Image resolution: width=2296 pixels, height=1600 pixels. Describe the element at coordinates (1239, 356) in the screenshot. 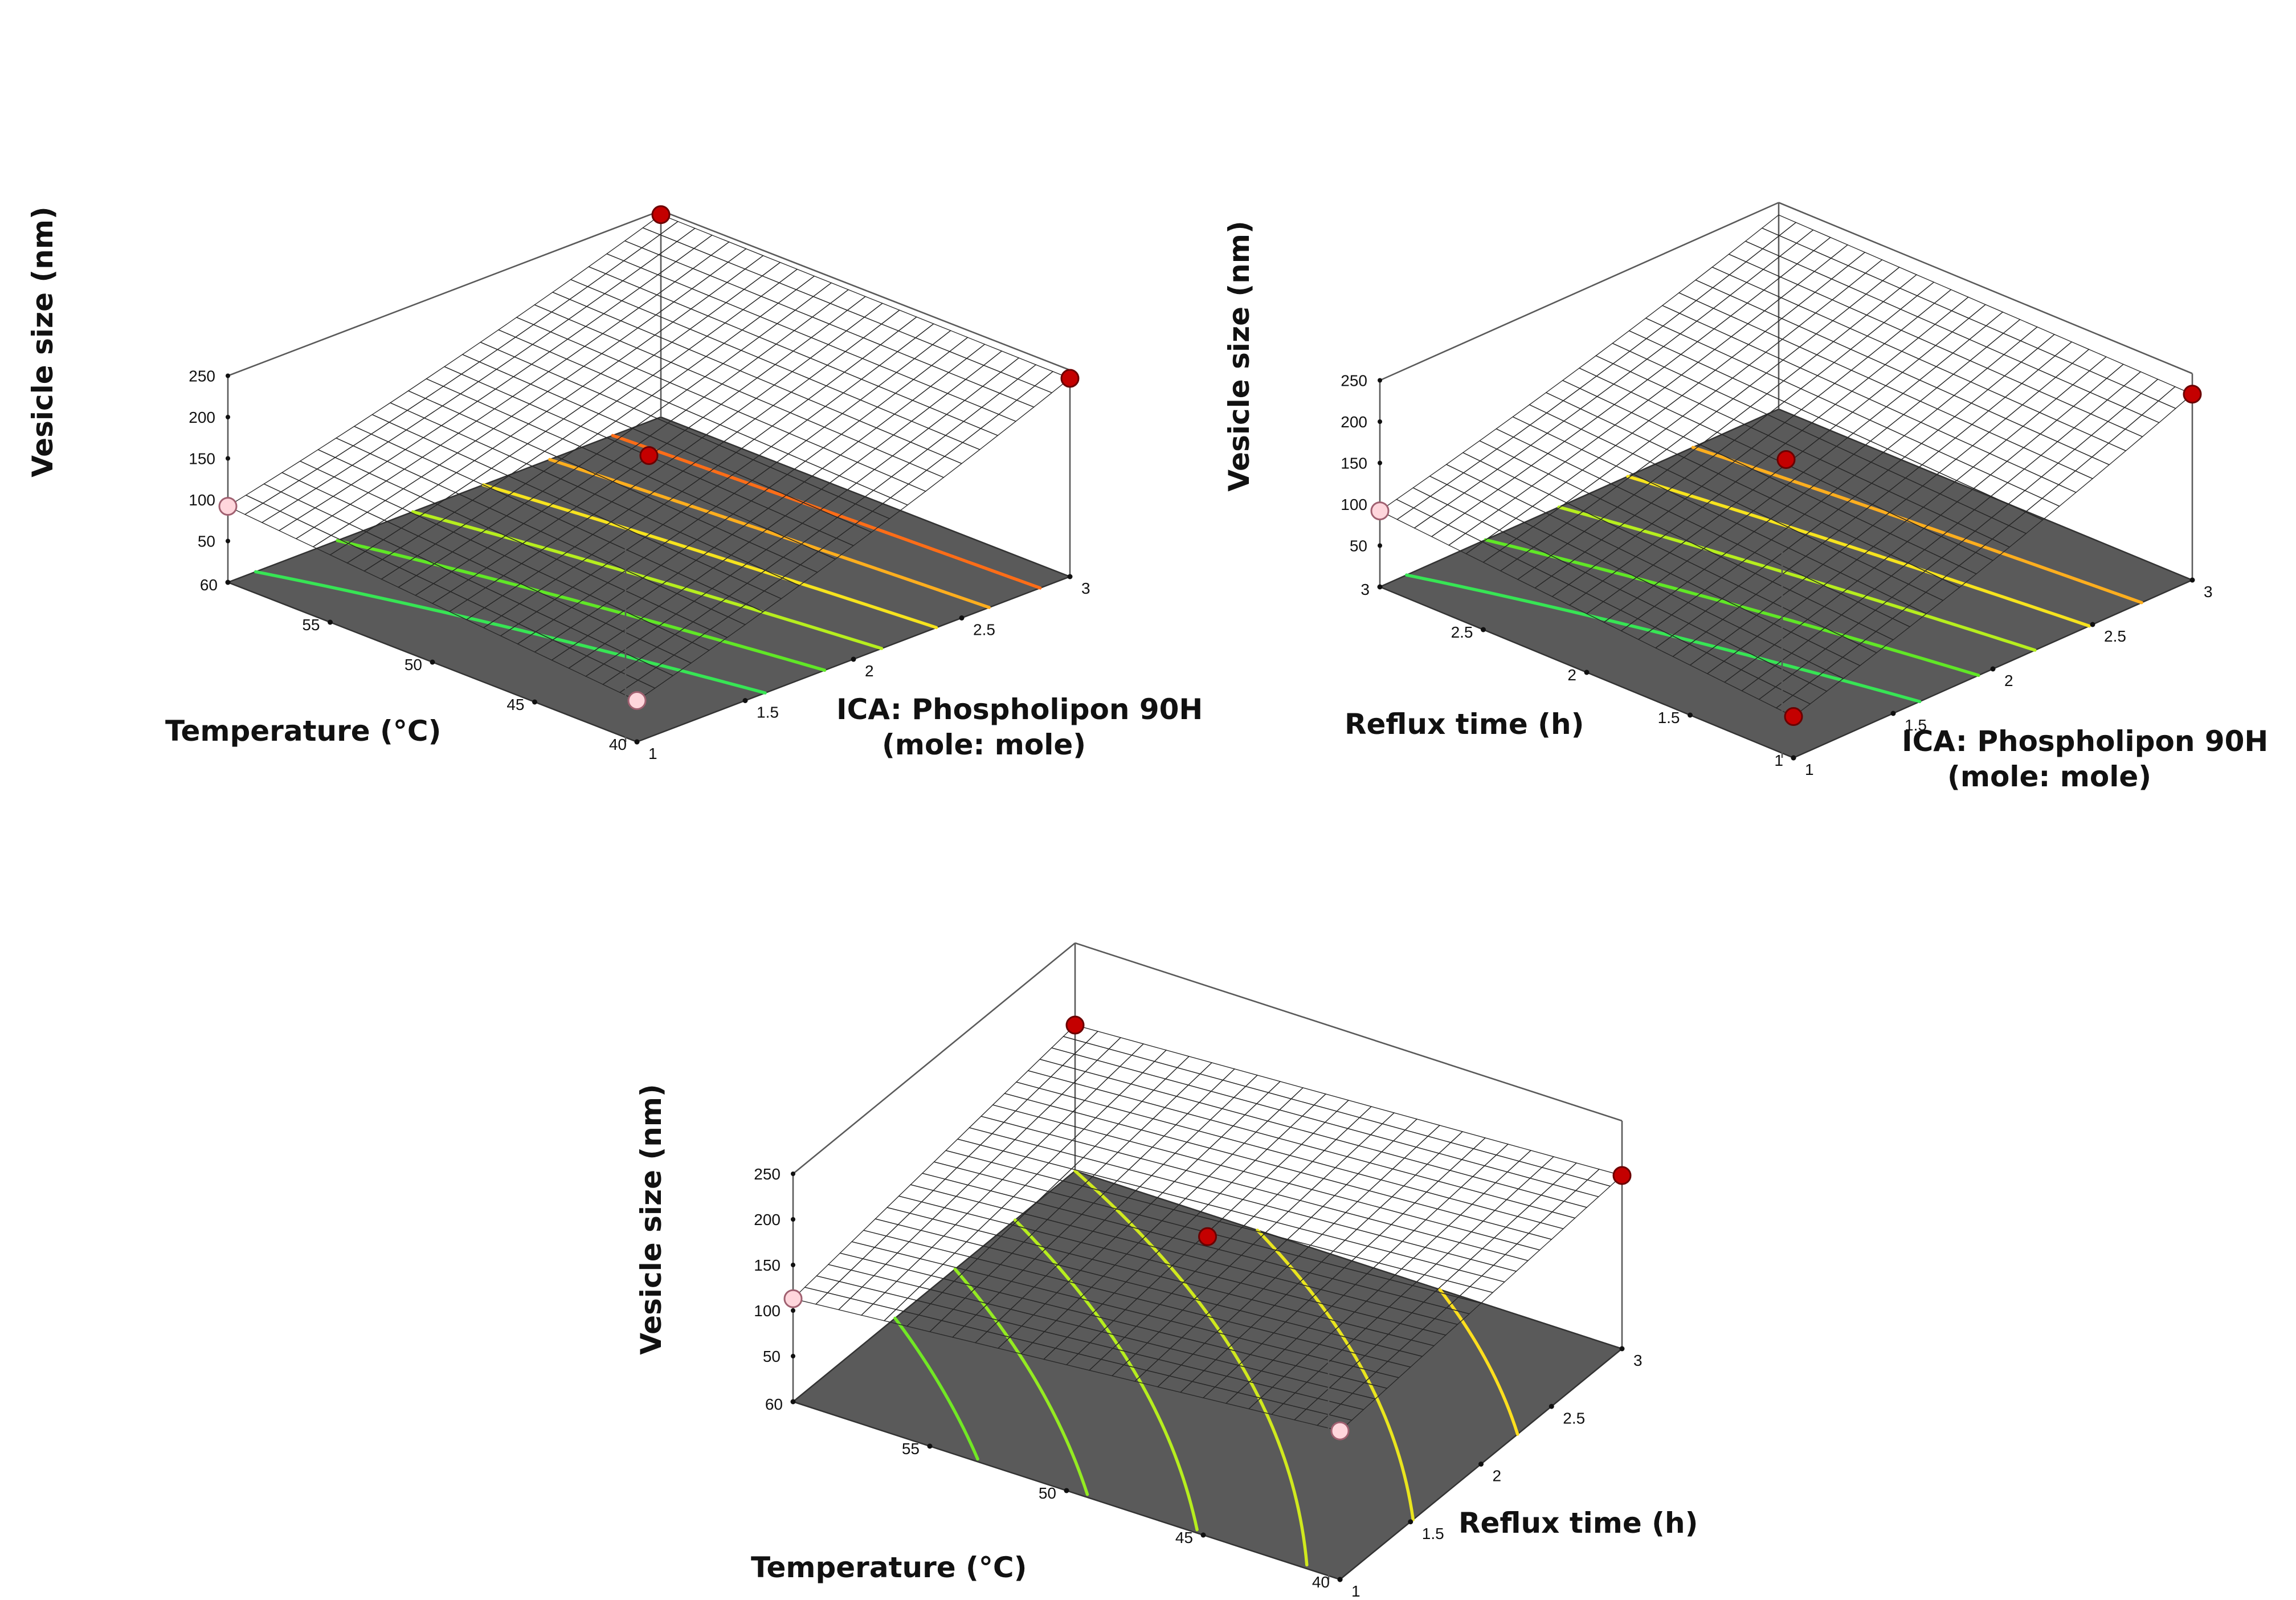

I see `z-axis-label: Vesicle size (nm)` at that location.